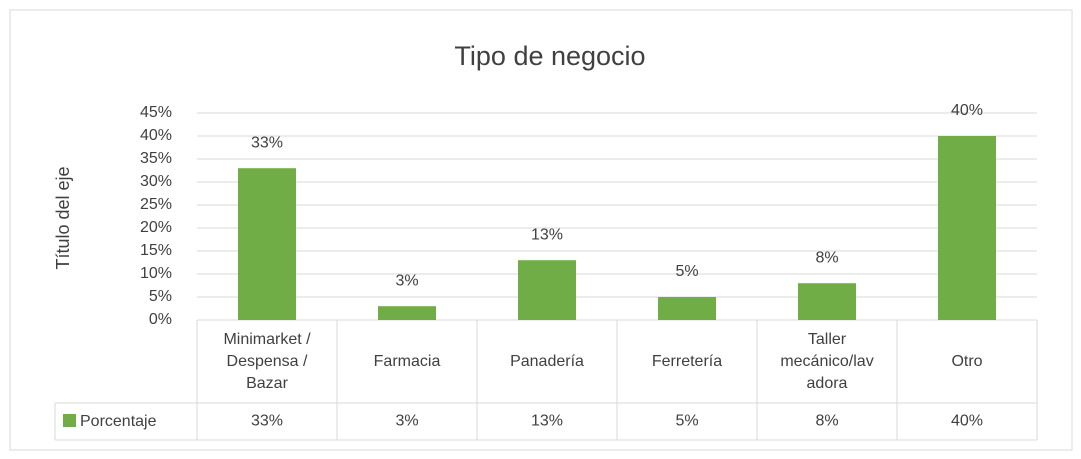 This screenshot has width=1081, height=459. What do you see at coordinates (826, 257) in the screenshot?
I see `data-label: 8%` at bounding box center [826, 257].